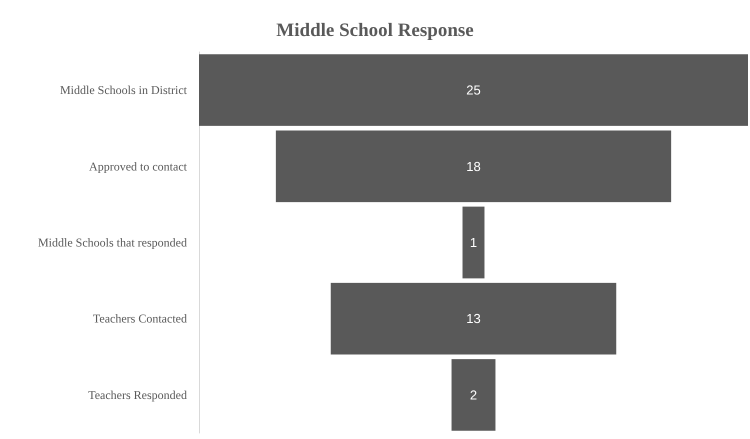 Image resolution: width=750 pixels, height=439 pixels. Describe the element at coordinates (139, 319) in the screenshot. I see `category-label: Teachers Contacted` at that location.